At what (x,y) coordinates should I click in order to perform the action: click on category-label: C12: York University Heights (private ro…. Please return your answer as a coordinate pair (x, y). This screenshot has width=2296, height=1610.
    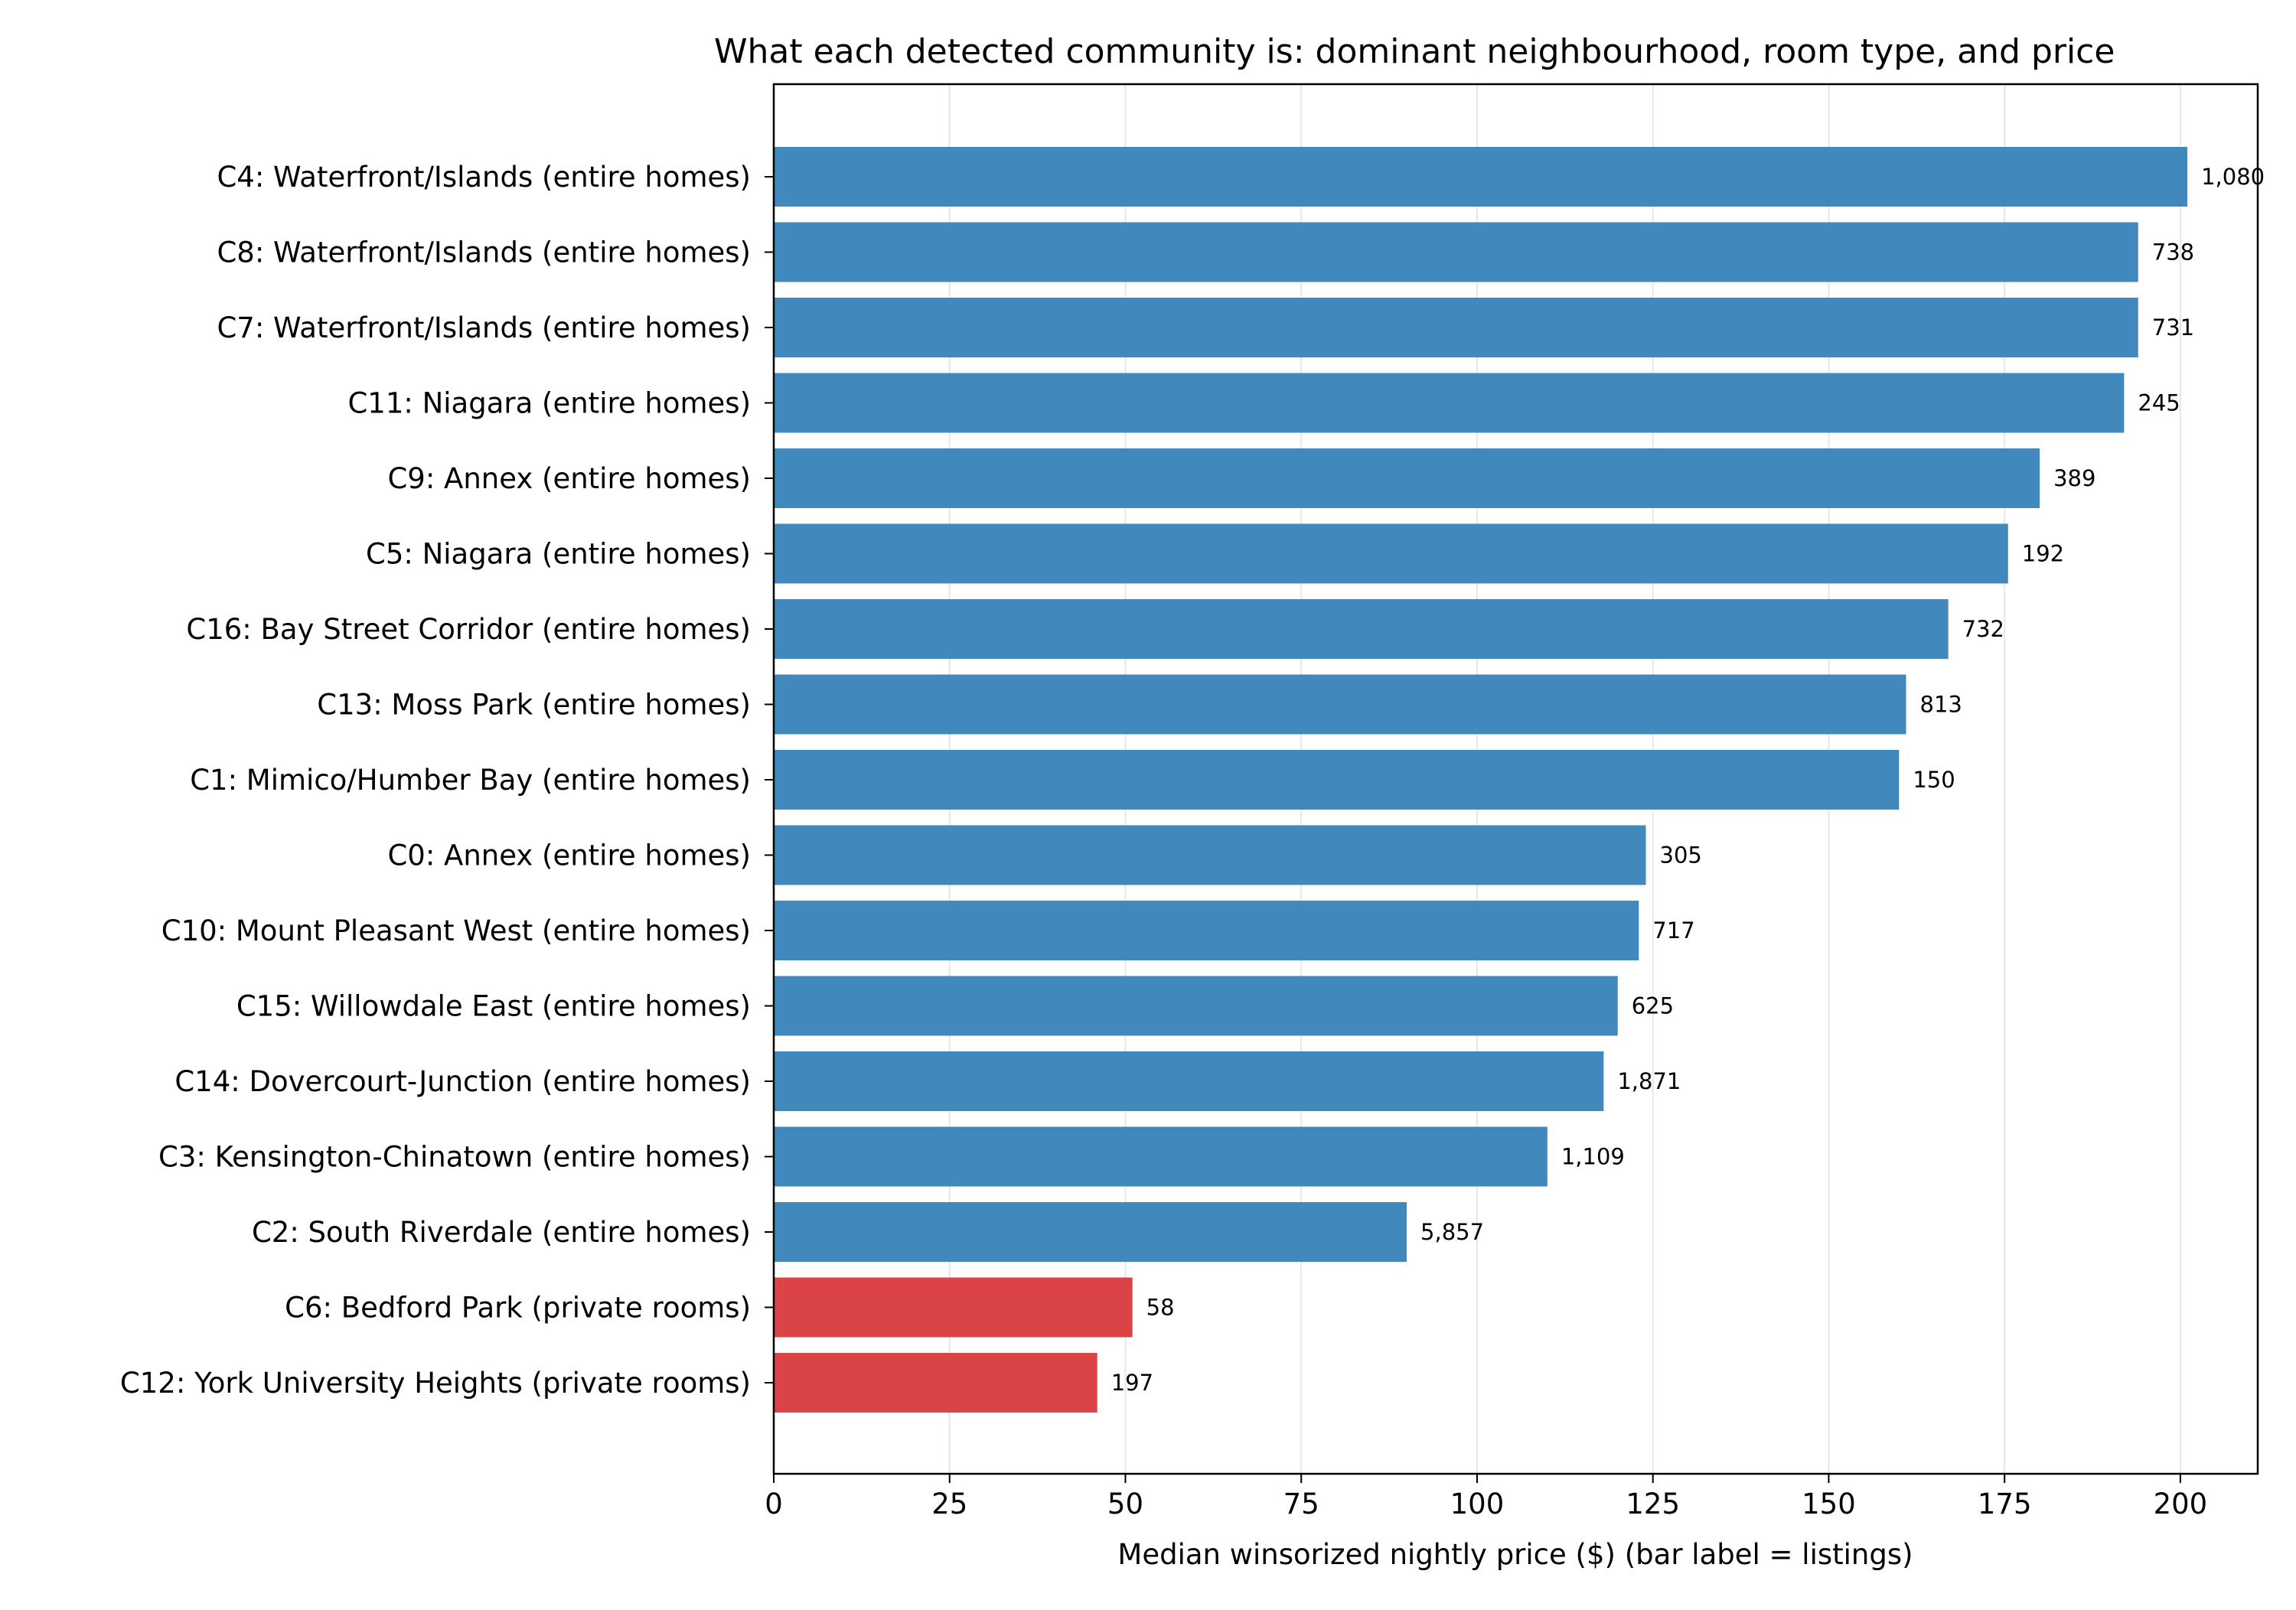
    Looking at the image, I should click on (435, 1383).